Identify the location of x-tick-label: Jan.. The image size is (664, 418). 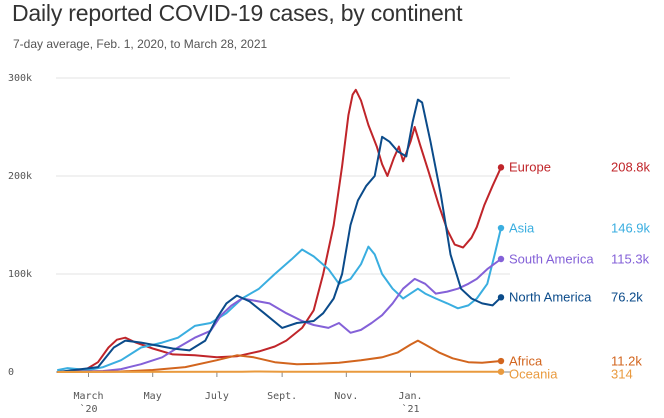
(410, 396).